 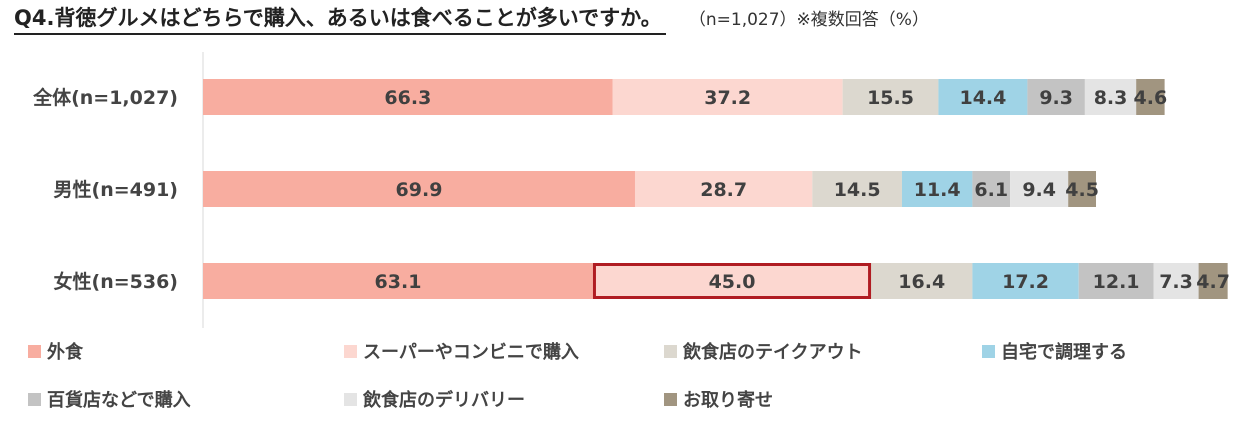 I want to click on data-label: 14.5, so click(x=857, y=190).